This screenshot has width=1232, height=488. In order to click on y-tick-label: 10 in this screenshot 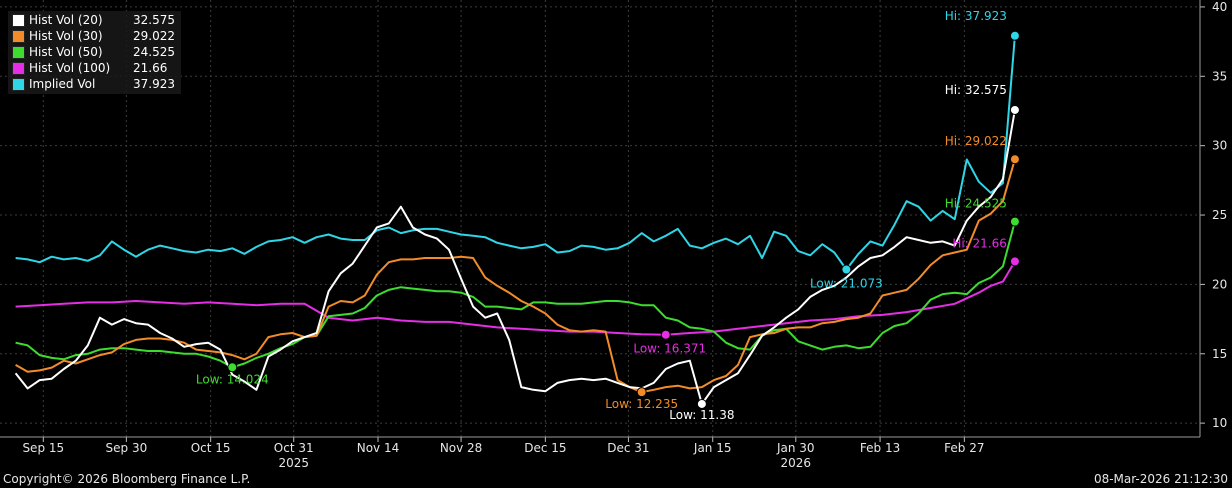, I will do `click(1219, 423)`.